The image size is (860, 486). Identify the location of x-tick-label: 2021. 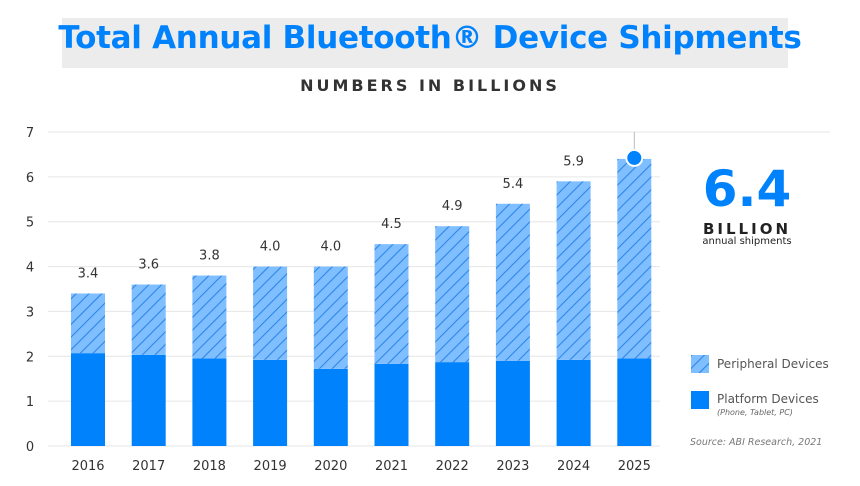
(391, 466).